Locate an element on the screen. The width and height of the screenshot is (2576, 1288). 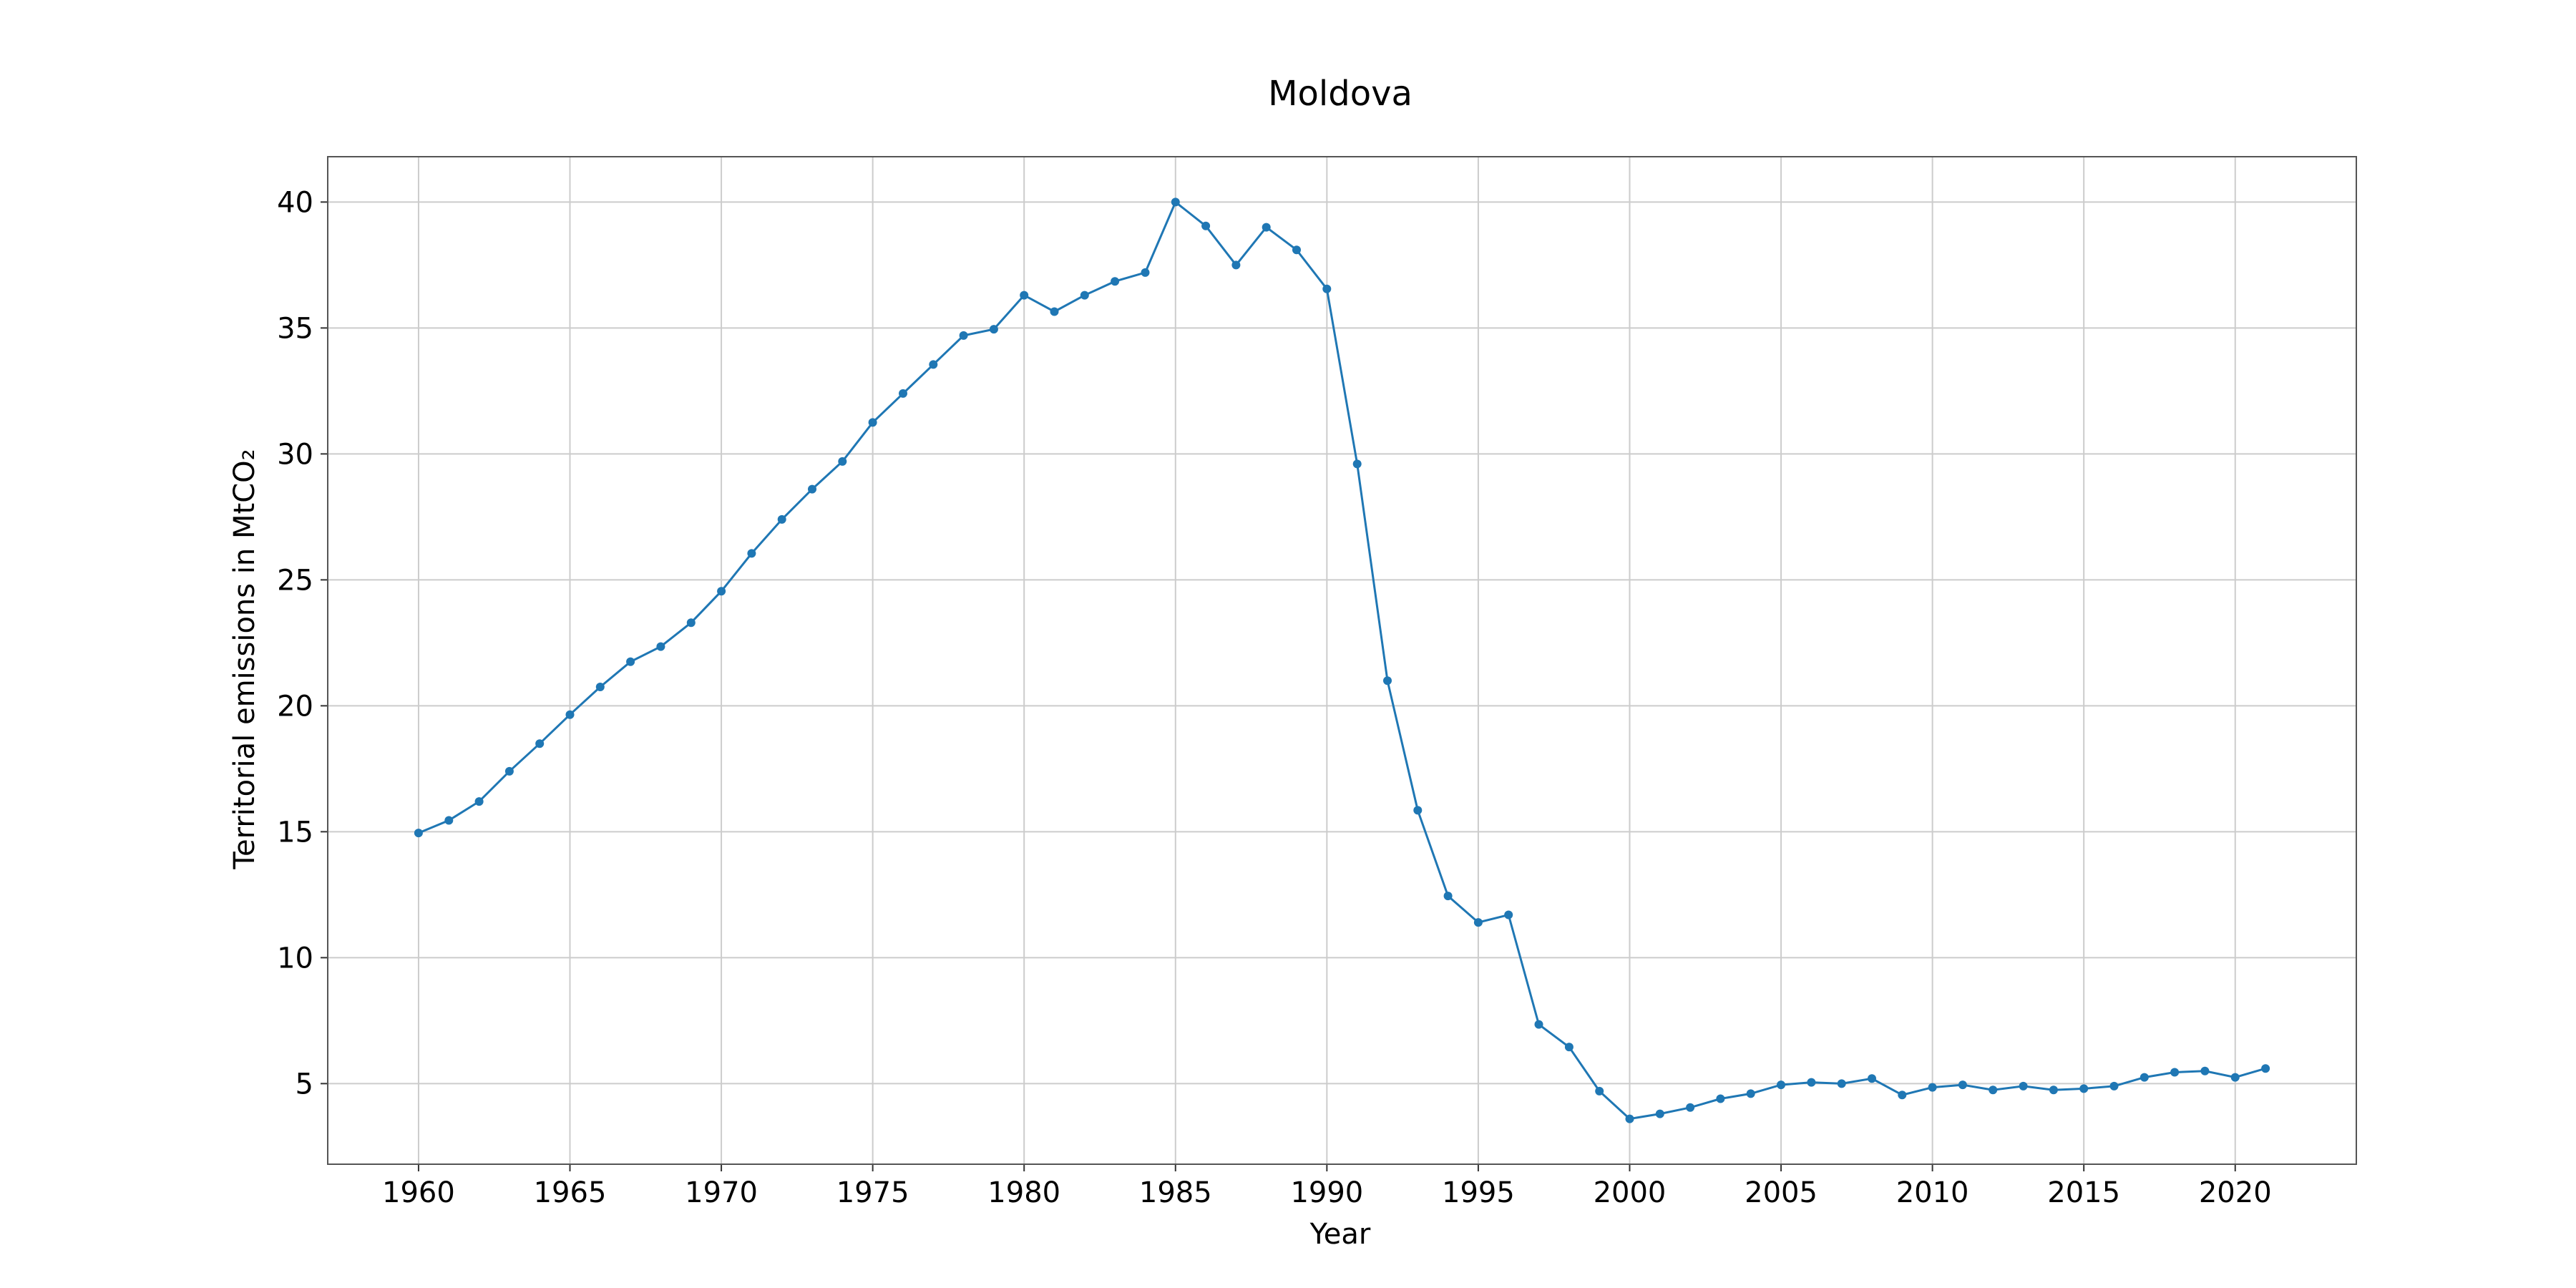
x-tick-label: 1965 is located at coordinates (570, 1192).